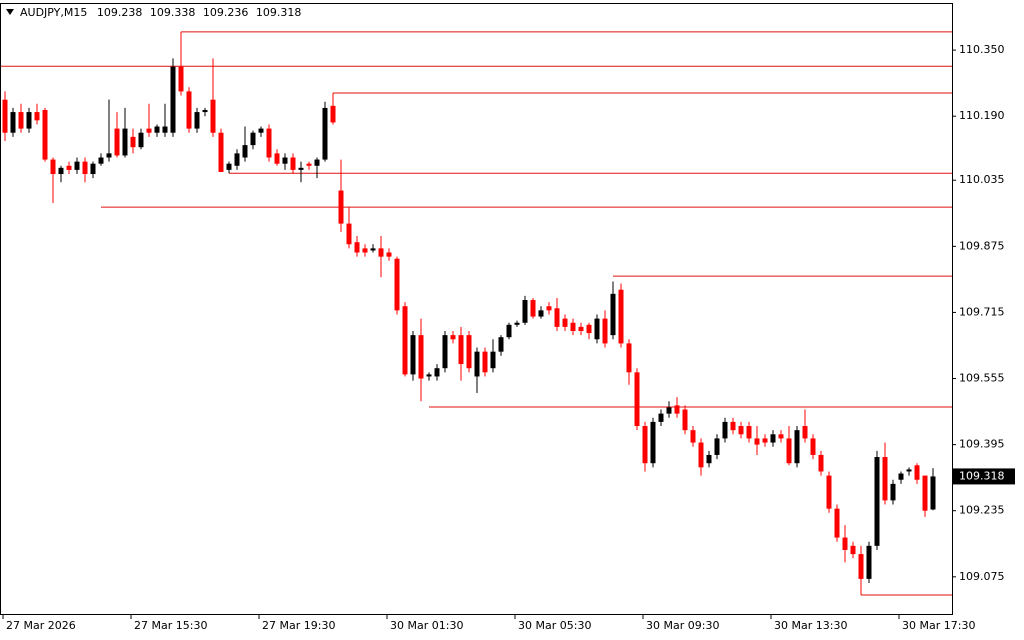  Describe the element at coordinates (41, 625) in the screenshot. I see `x-tick-label: 27 Mar 2026` at that location.